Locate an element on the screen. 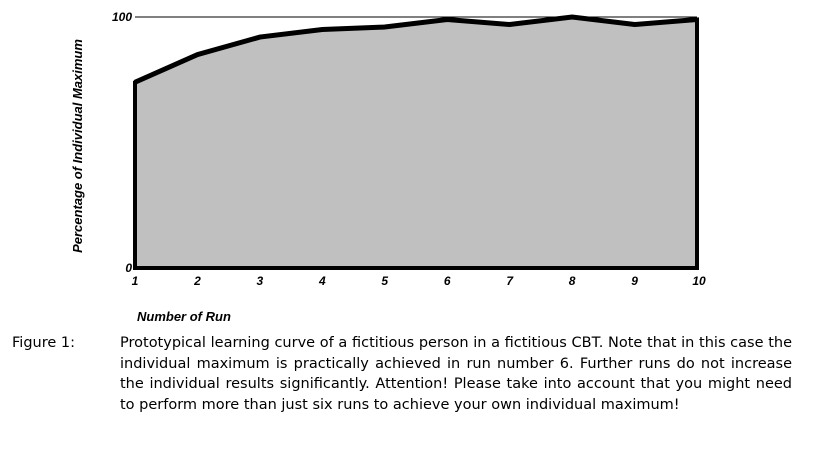 The image size is (814, 453). caption-label: Figure 1: is located at coordinates (43, 343).